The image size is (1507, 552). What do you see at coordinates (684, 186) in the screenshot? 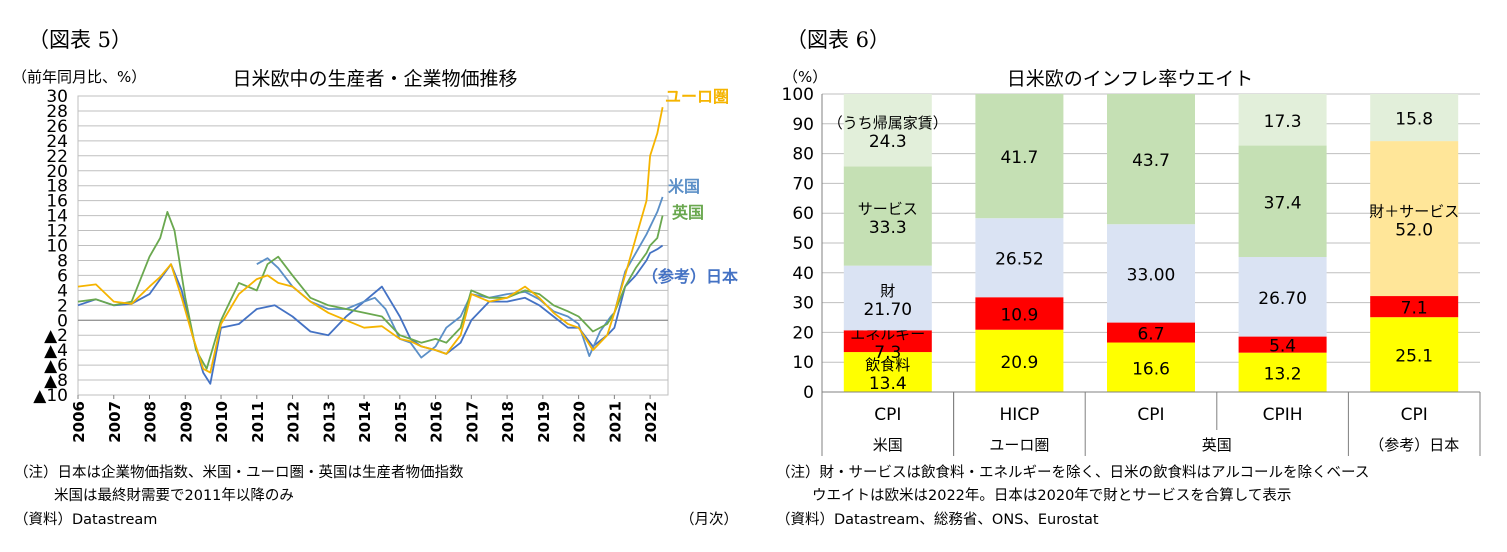
I see `series-label-us: 米国` at bounding box center [684, 186].